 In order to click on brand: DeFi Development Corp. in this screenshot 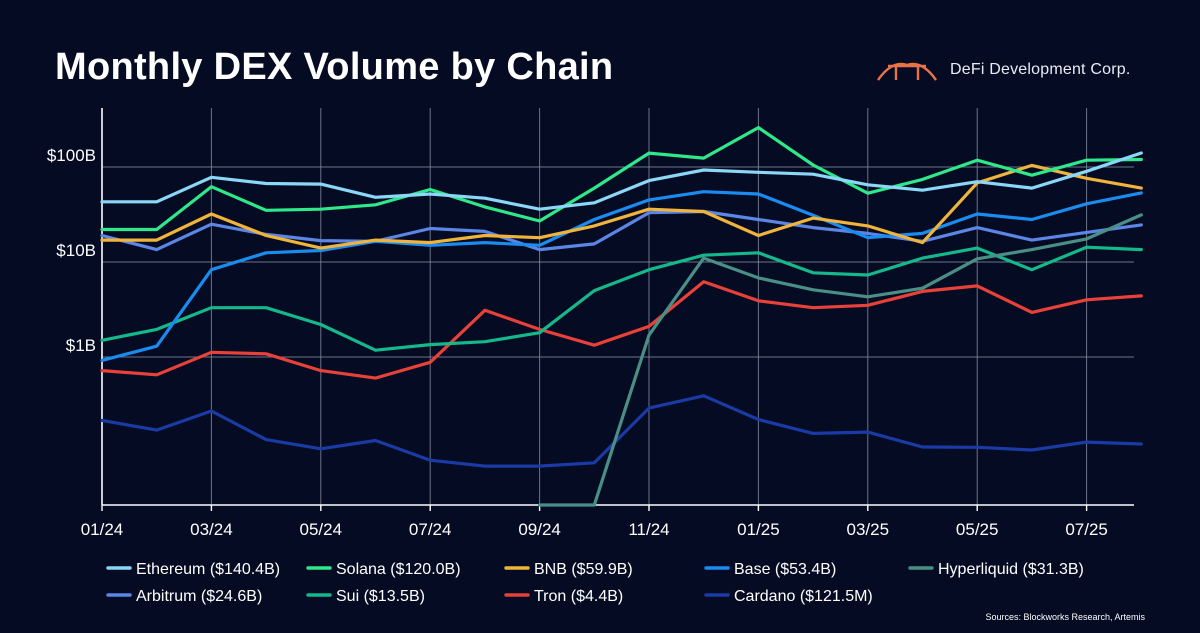, I will do `click(1003, 70)`.